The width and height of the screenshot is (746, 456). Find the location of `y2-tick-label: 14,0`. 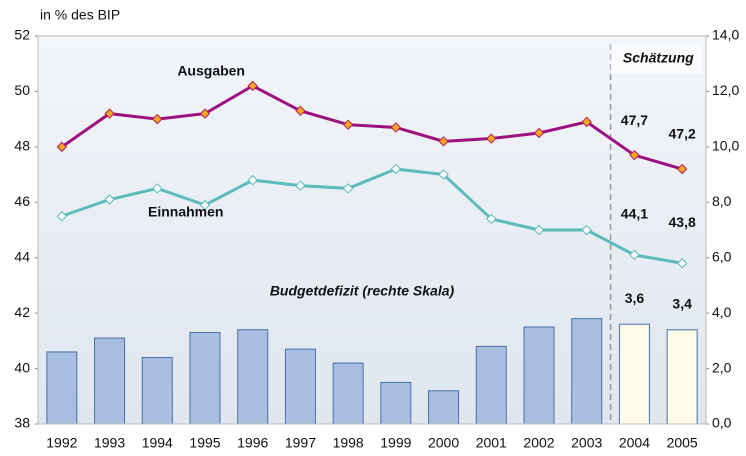

y2-tick-label: 14,0 is located at coordinates (725, 35).